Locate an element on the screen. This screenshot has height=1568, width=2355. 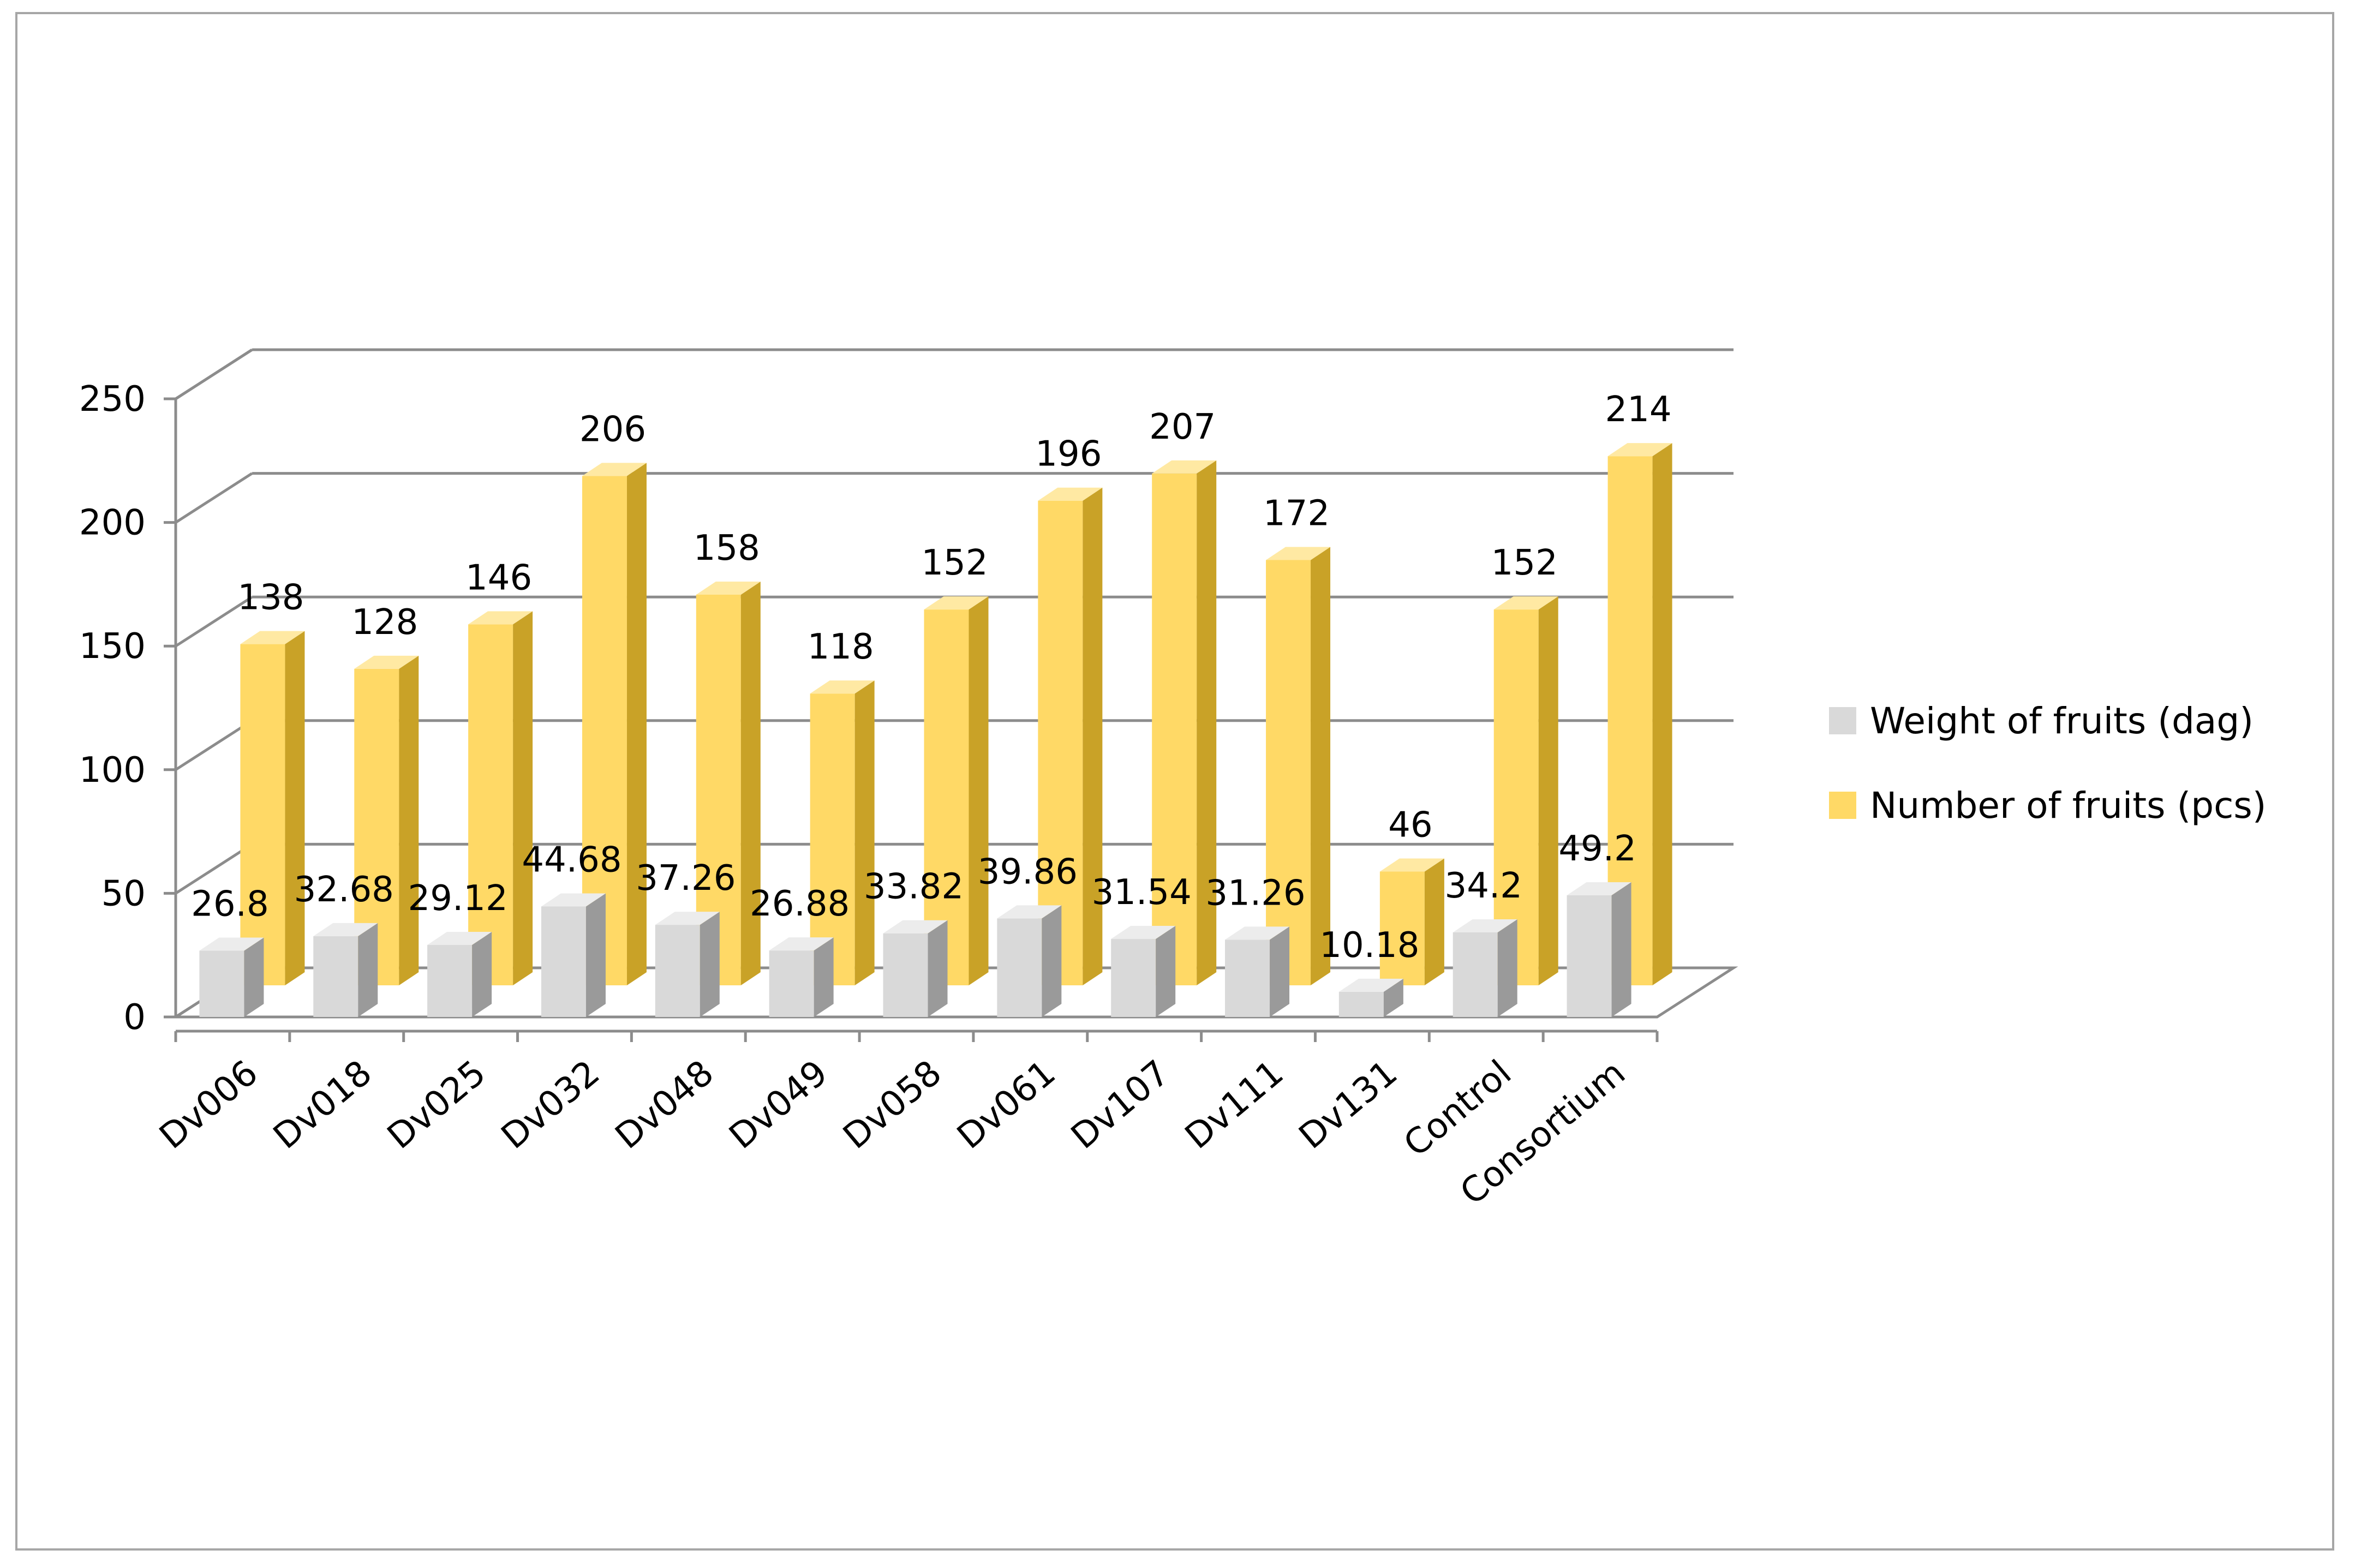
number-data-label: 196 is located at coordinates (1068, 455).